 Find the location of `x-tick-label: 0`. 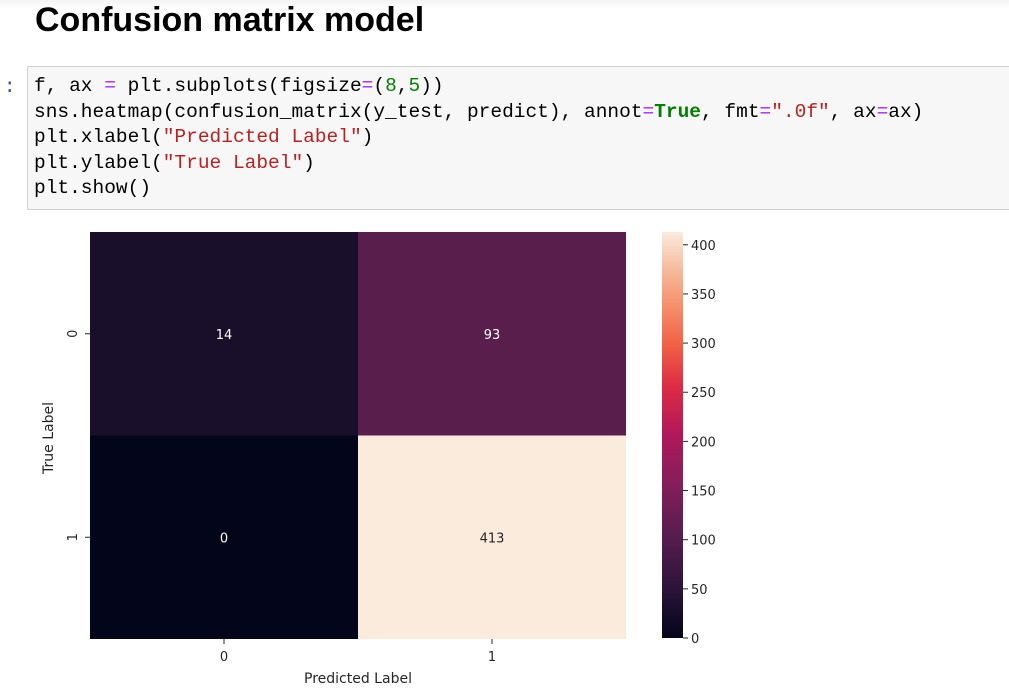

x-tick-label: 0 is located at coordinates (224, 657).